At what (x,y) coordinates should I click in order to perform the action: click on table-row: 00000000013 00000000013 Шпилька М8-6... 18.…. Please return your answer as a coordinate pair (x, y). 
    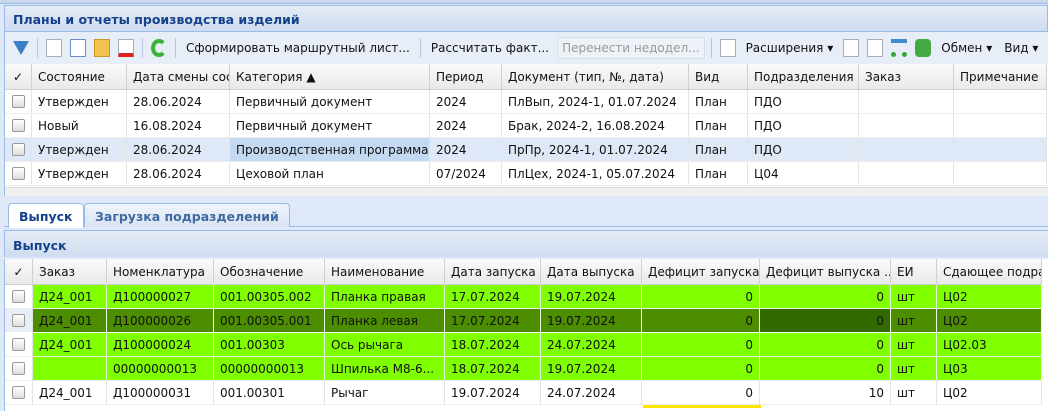
    Looking at the image, I should click on (523, 369).